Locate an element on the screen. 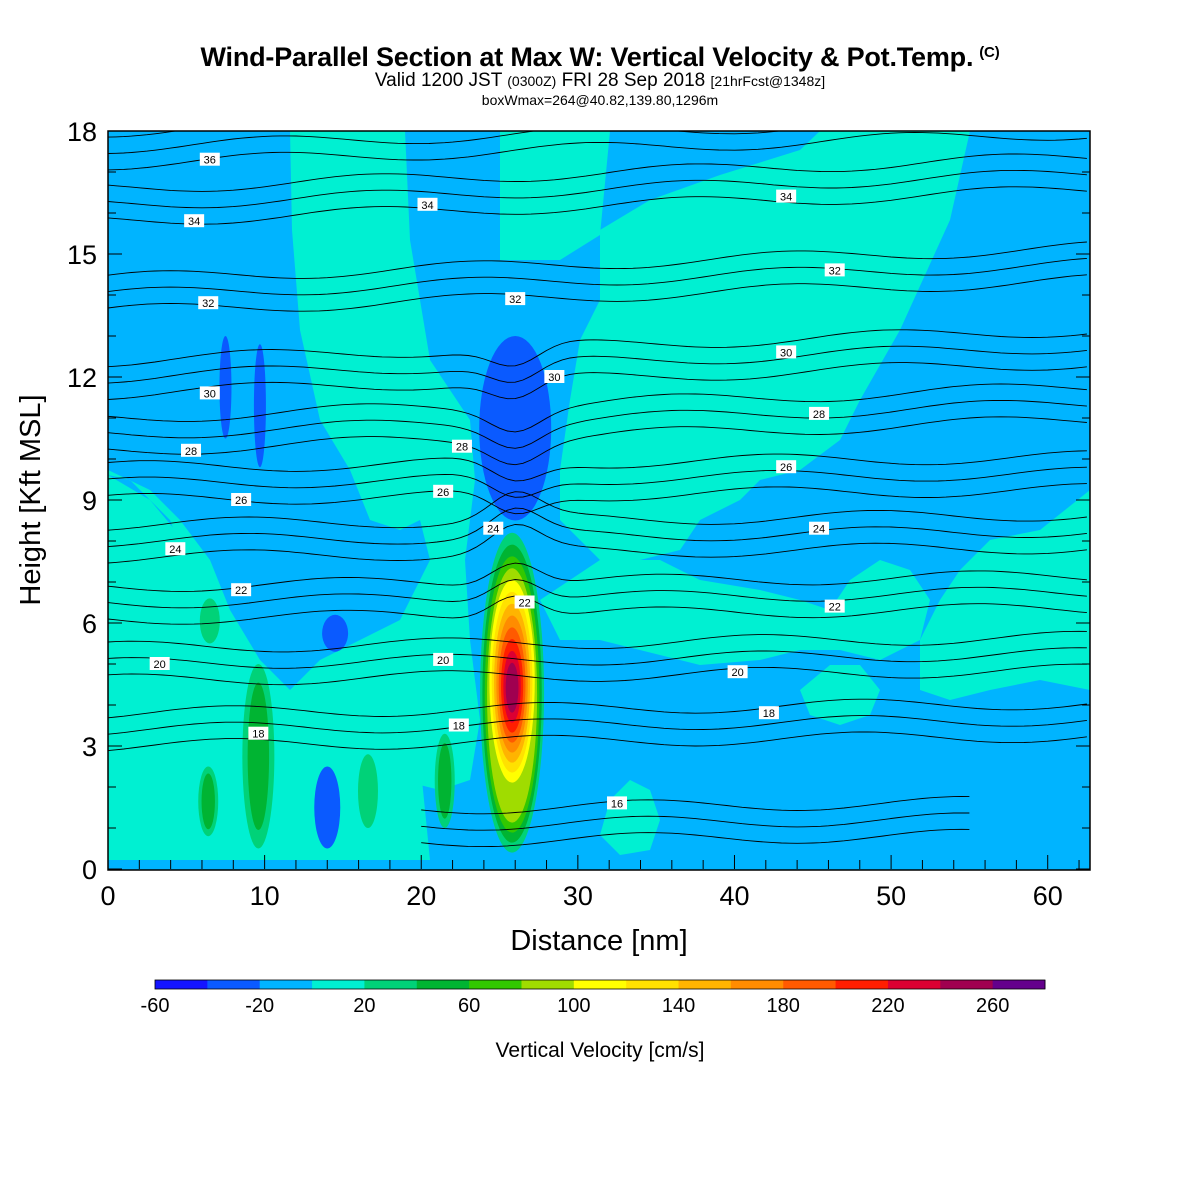 The width and height of the screenshot is (1200, 1200). x-tick-label: 10 is located at coordinates (265, 896).